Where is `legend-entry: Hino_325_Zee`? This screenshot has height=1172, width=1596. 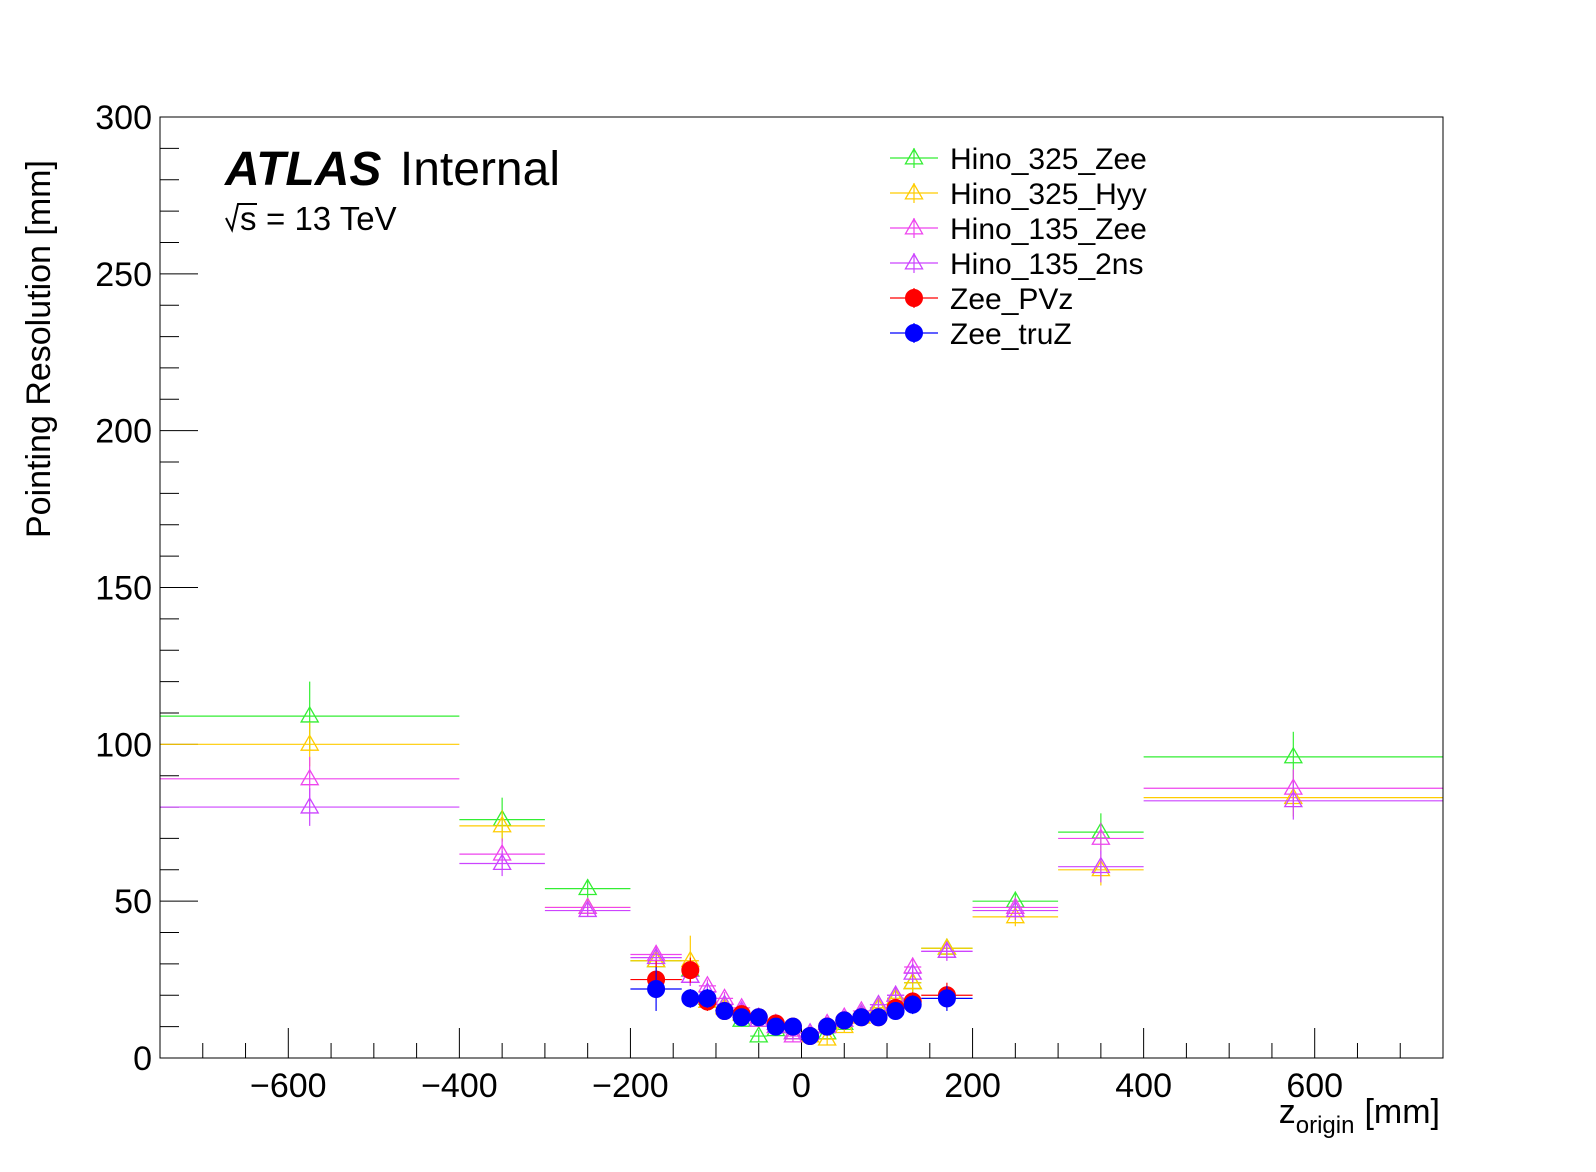
legend-entry: Hino_325_Zee is located at coordinates (1018, 159).